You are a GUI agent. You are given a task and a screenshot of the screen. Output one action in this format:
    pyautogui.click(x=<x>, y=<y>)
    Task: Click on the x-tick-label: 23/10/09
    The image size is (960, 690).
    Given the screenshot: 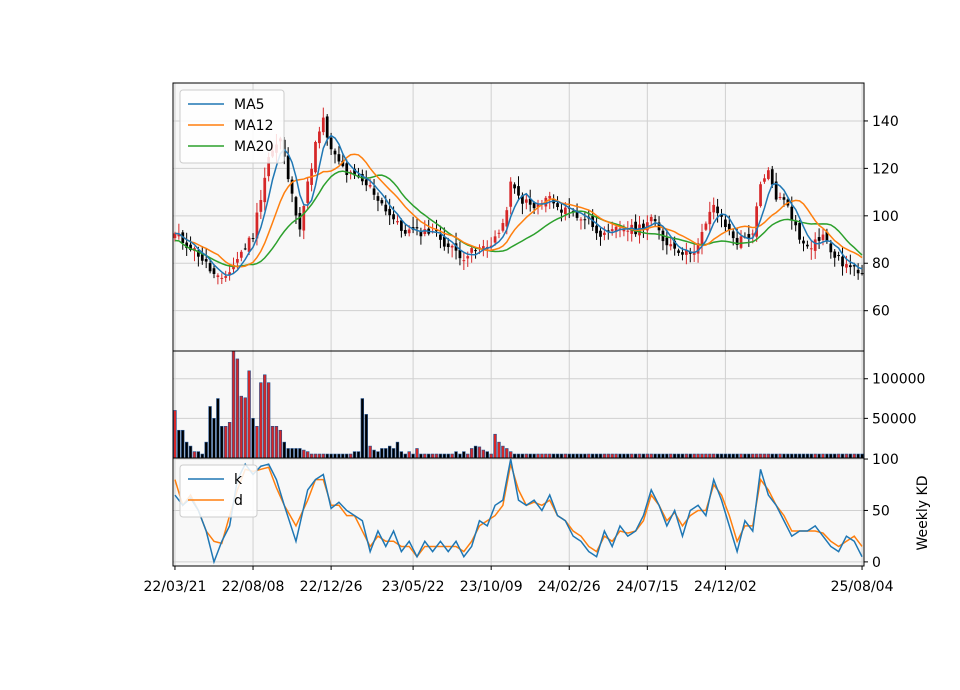 What is the action you would take?
    pyautogui.click(x=491, y=587)
    